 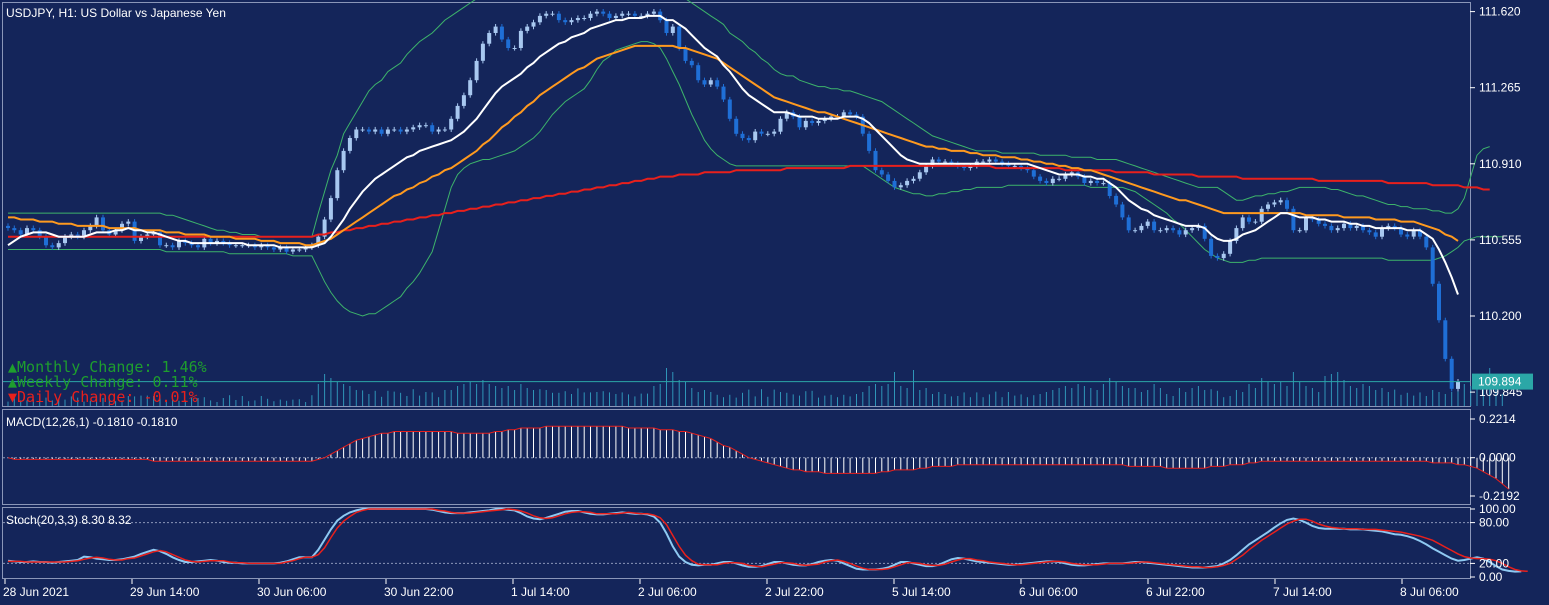 What do you see at coordinates (419, 592) in the screenshot?
I see `time-tick-label: 30 Jun 22:00` at bounding box center [419, 592].